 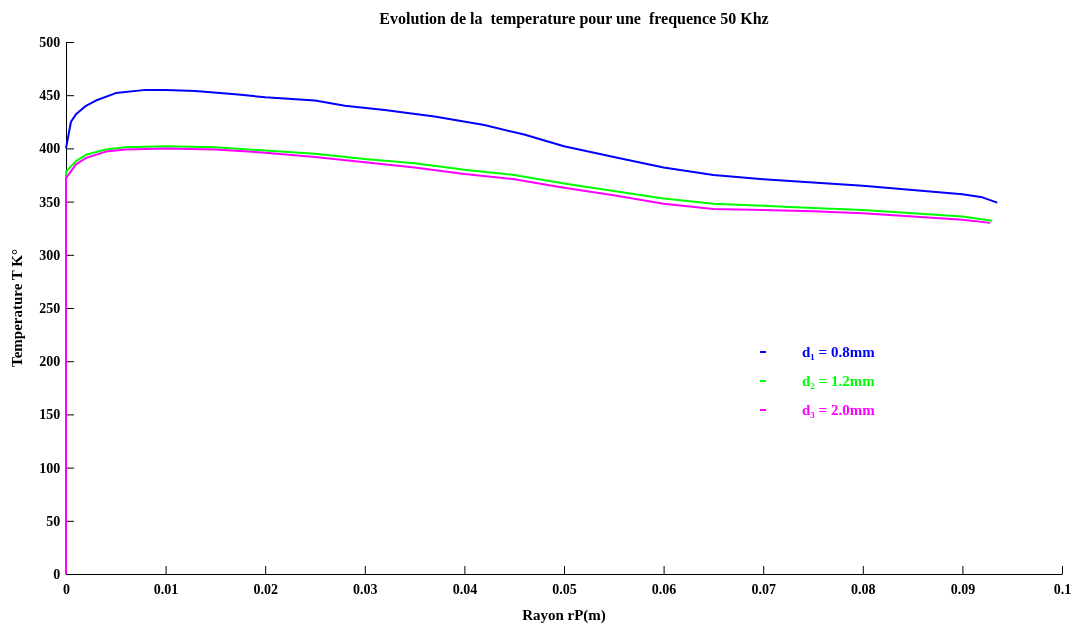 I want to click on legend-label: d₁ = 0.8mm, so click(x=839, y=352).